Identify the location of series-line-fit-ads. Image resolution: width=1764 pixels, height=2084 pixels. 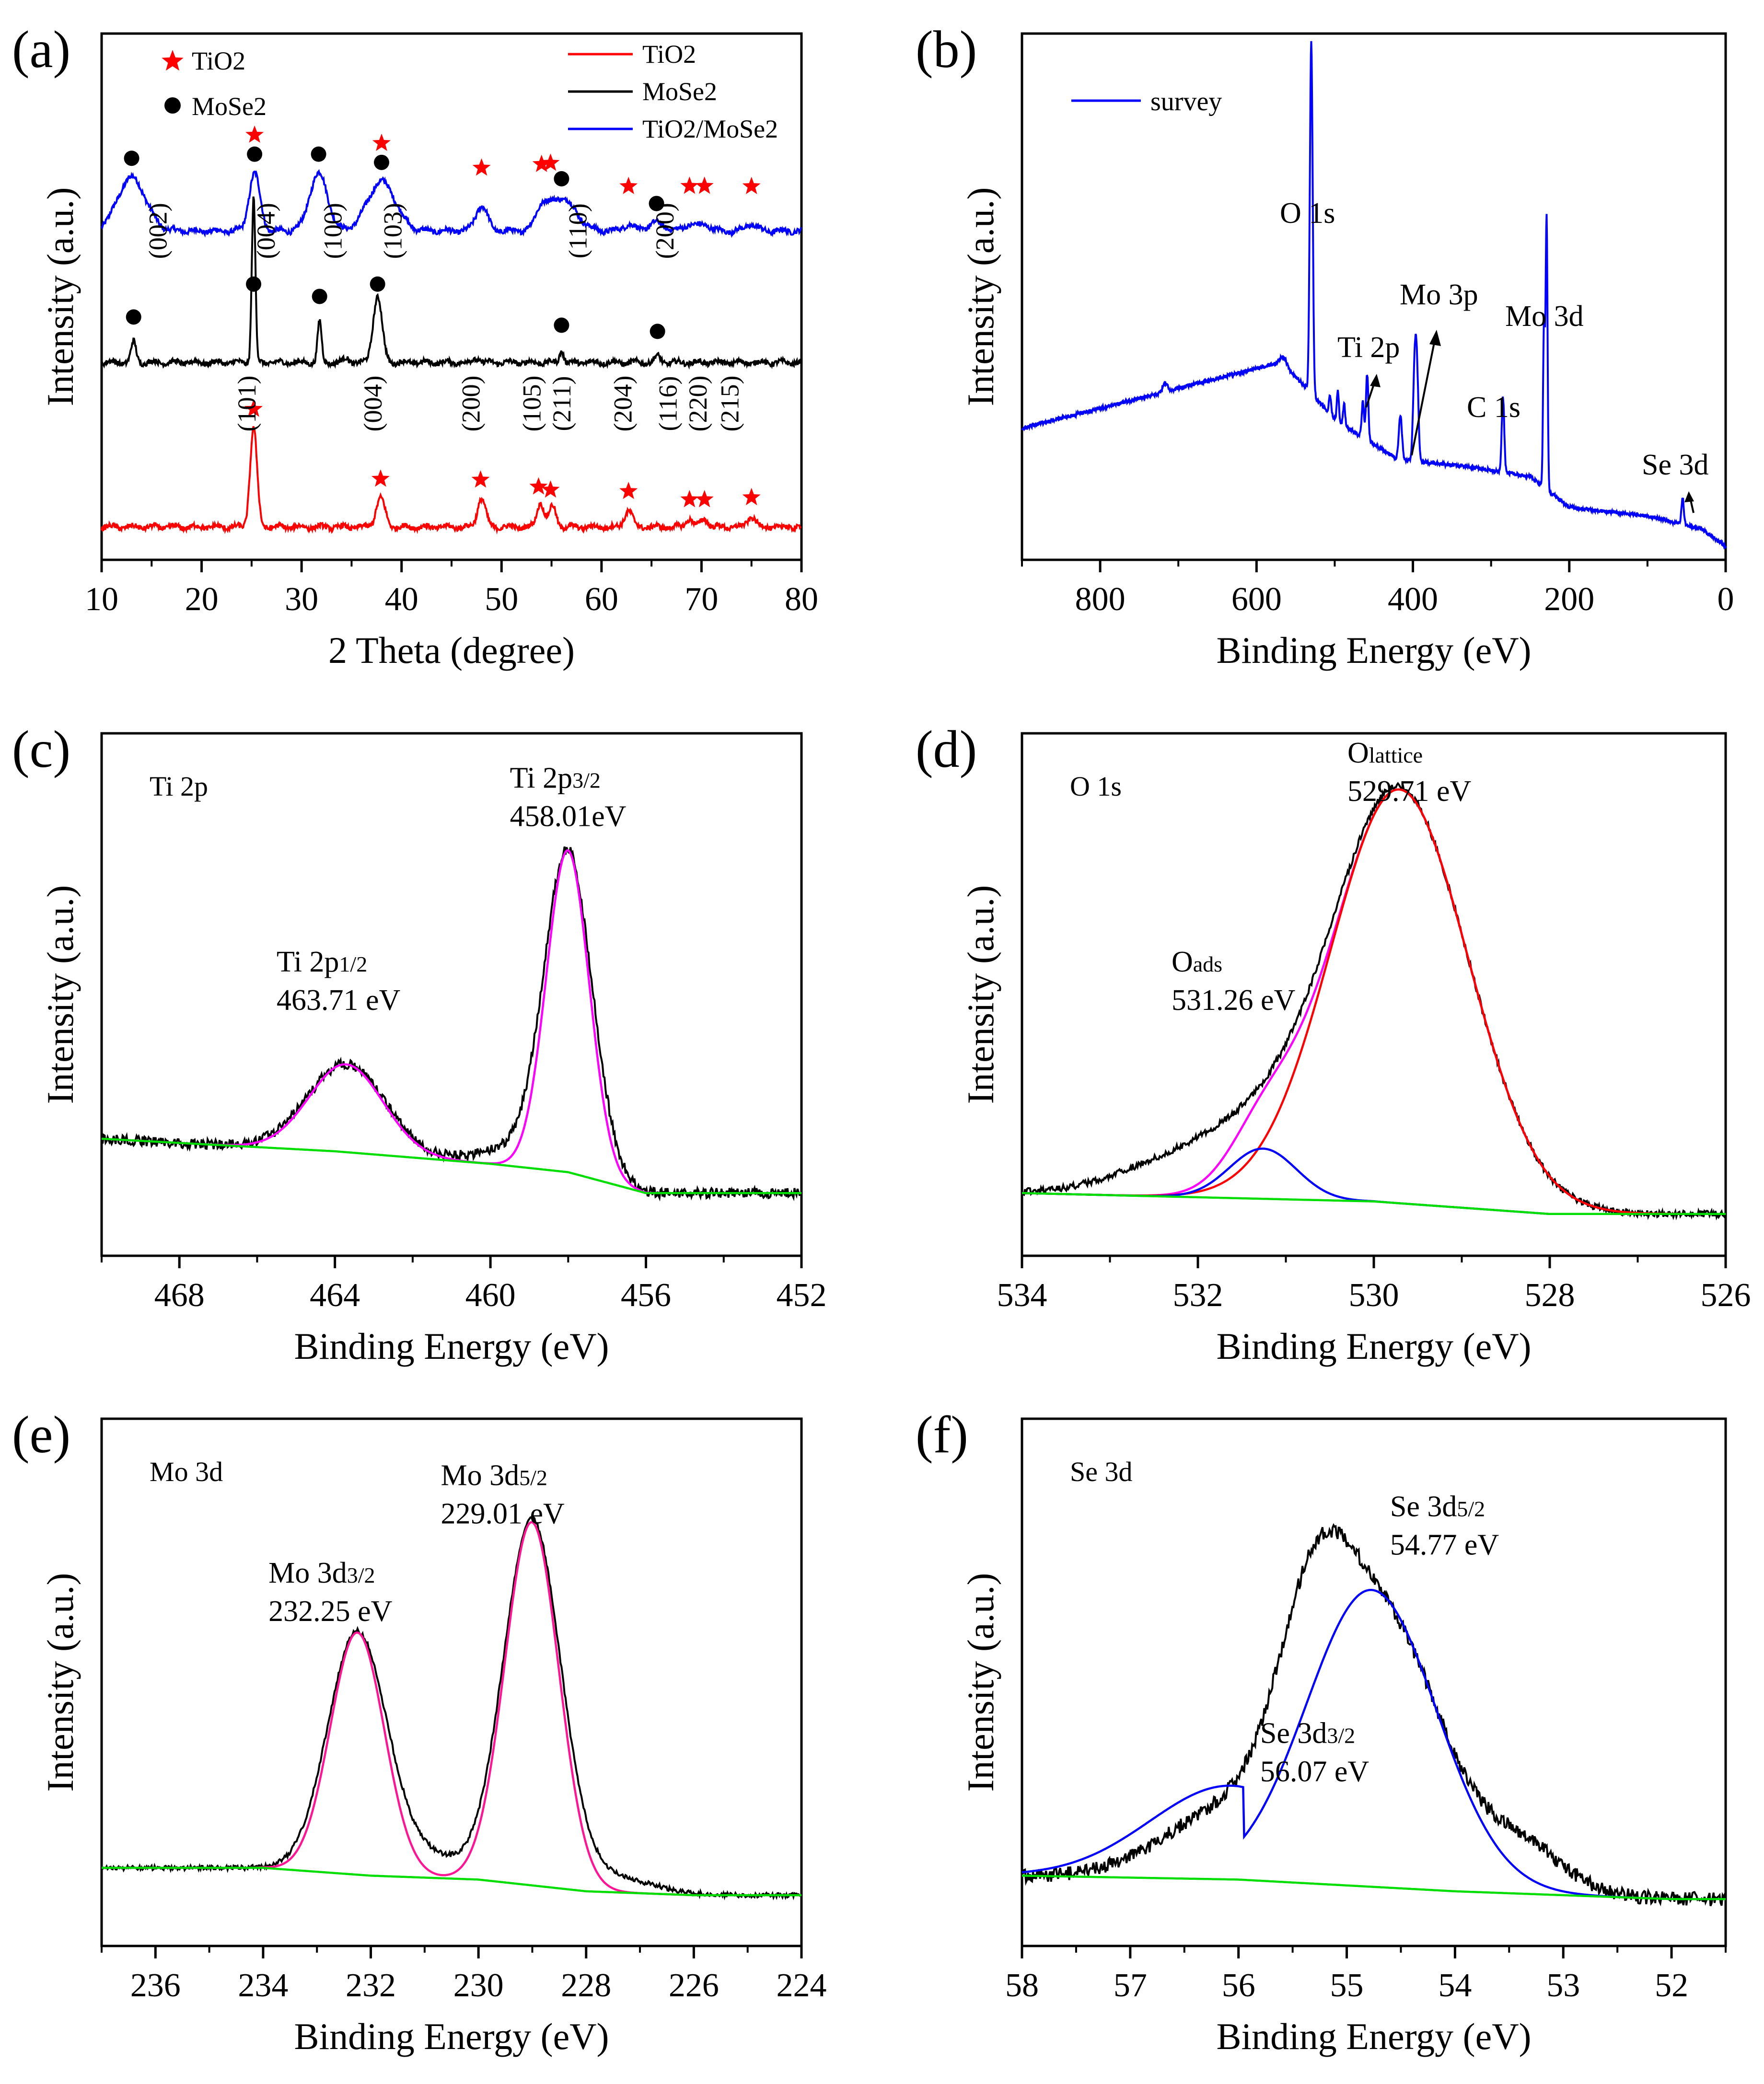
(1374, 1181).